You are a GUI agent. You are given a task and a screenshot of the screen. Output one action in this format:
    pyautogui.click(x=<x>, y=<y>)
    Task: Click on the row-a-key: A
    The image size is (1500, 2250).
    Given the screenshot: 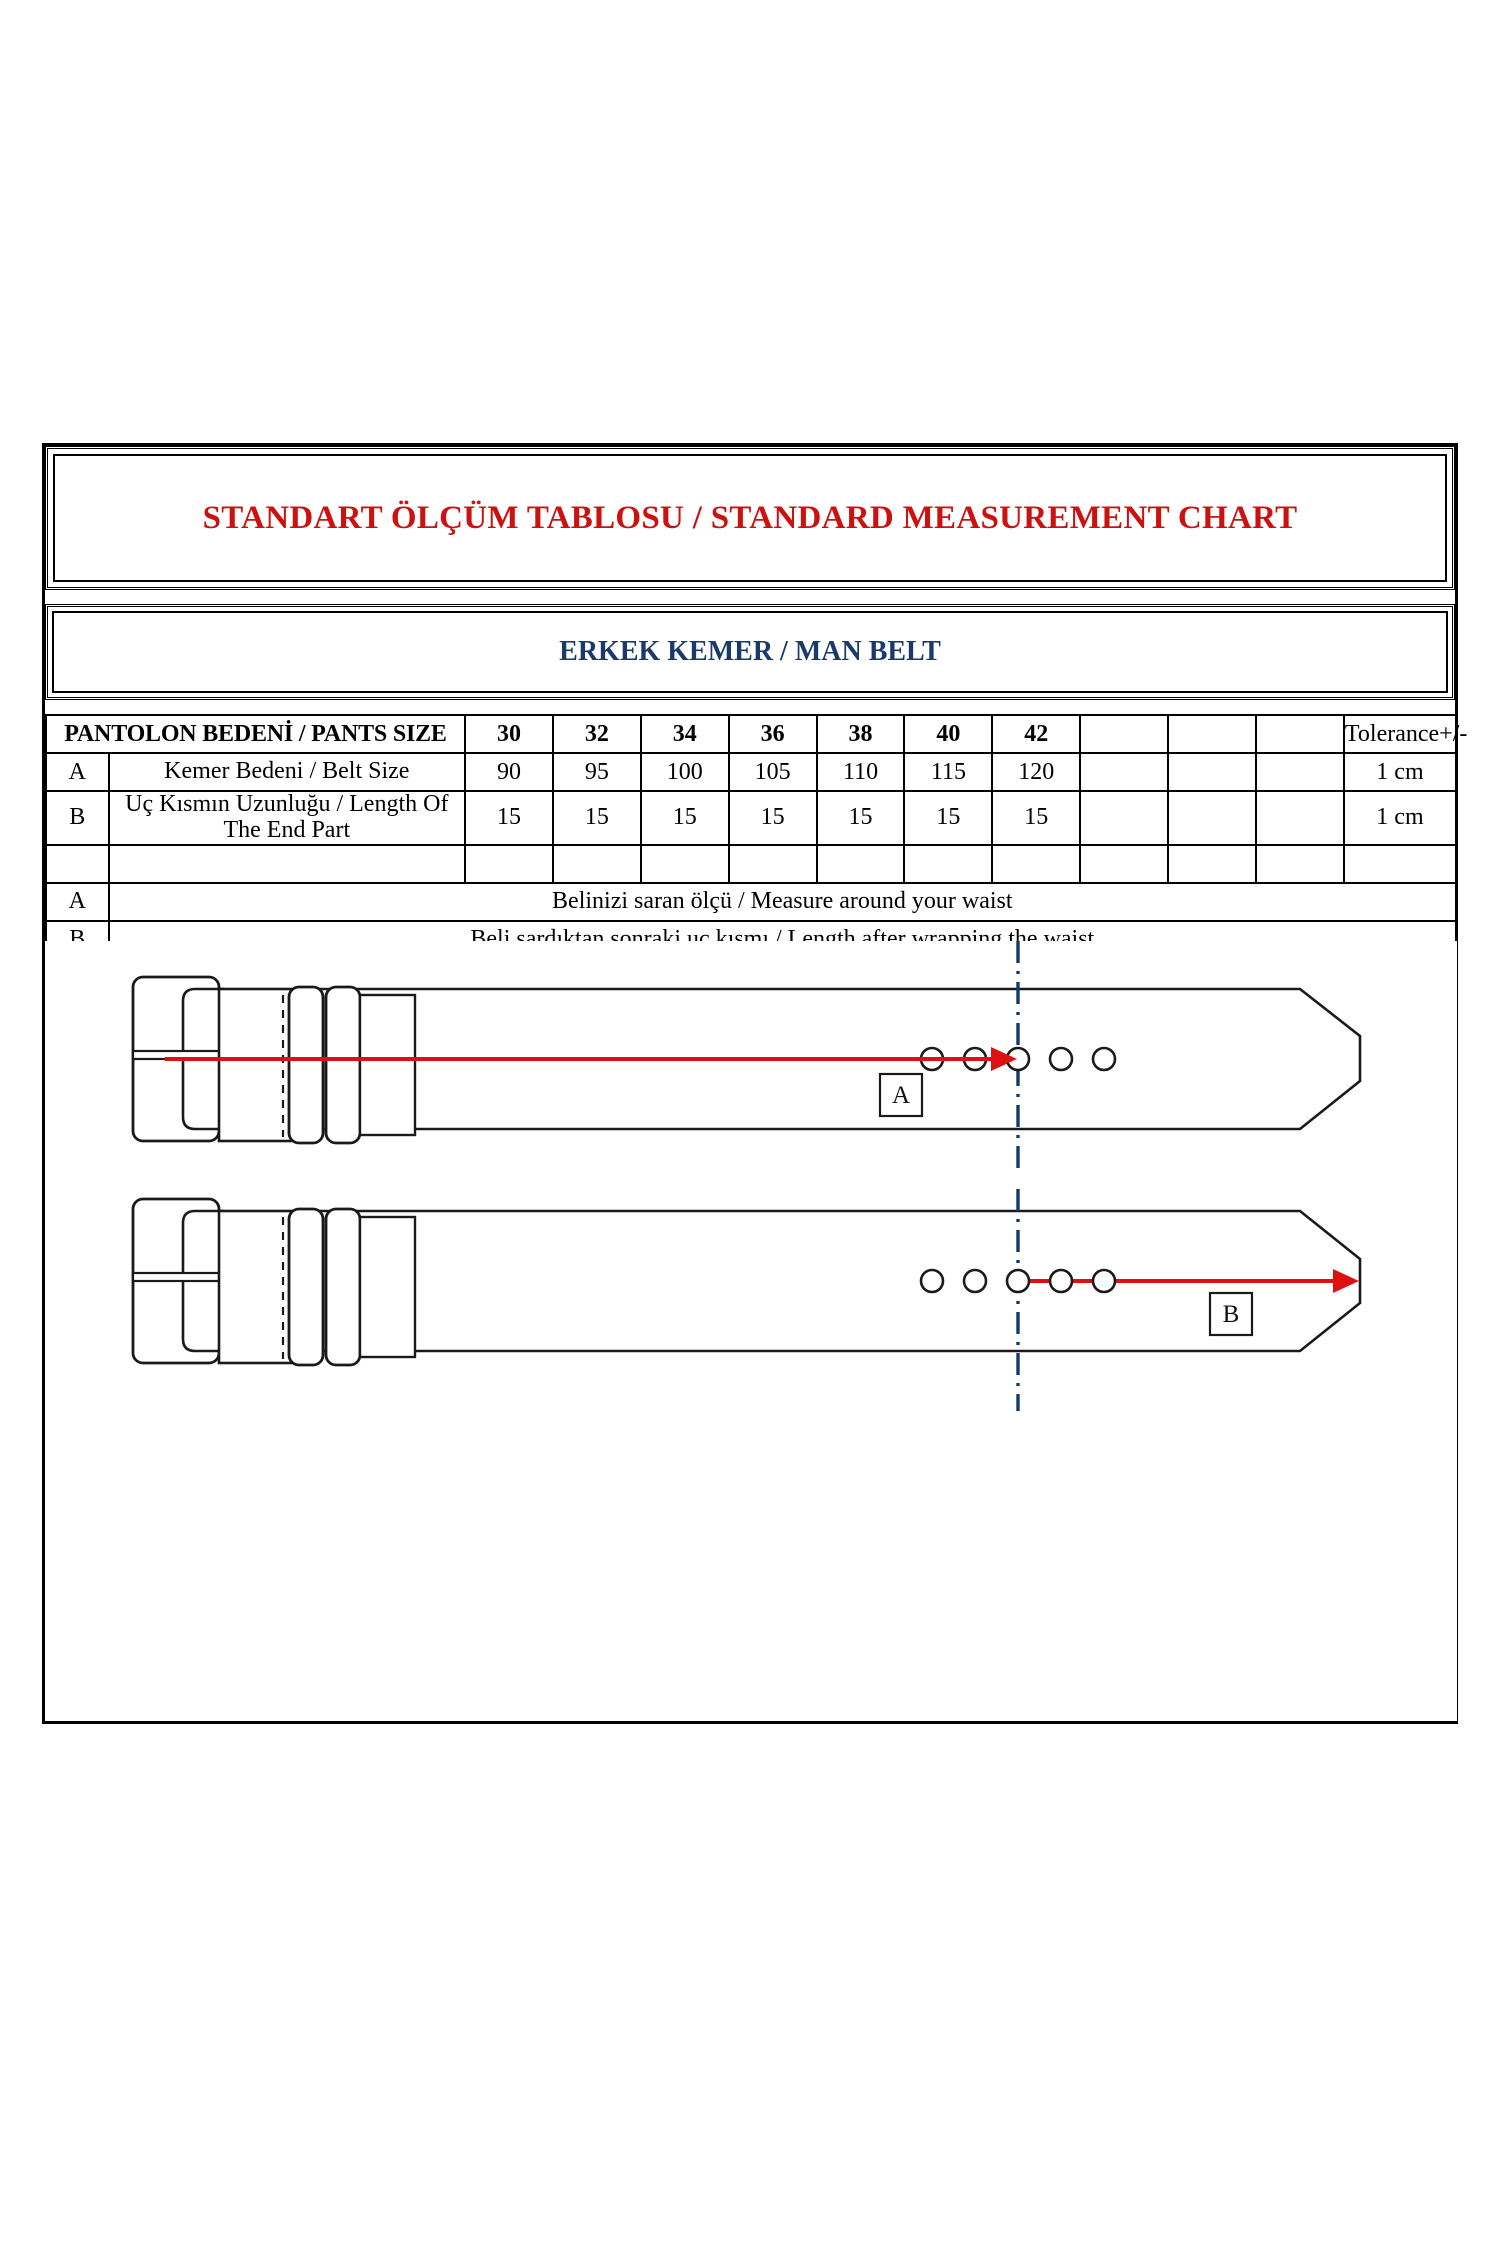 What is the action you would take?
    pyautogui.click(x=77, y=772)
    